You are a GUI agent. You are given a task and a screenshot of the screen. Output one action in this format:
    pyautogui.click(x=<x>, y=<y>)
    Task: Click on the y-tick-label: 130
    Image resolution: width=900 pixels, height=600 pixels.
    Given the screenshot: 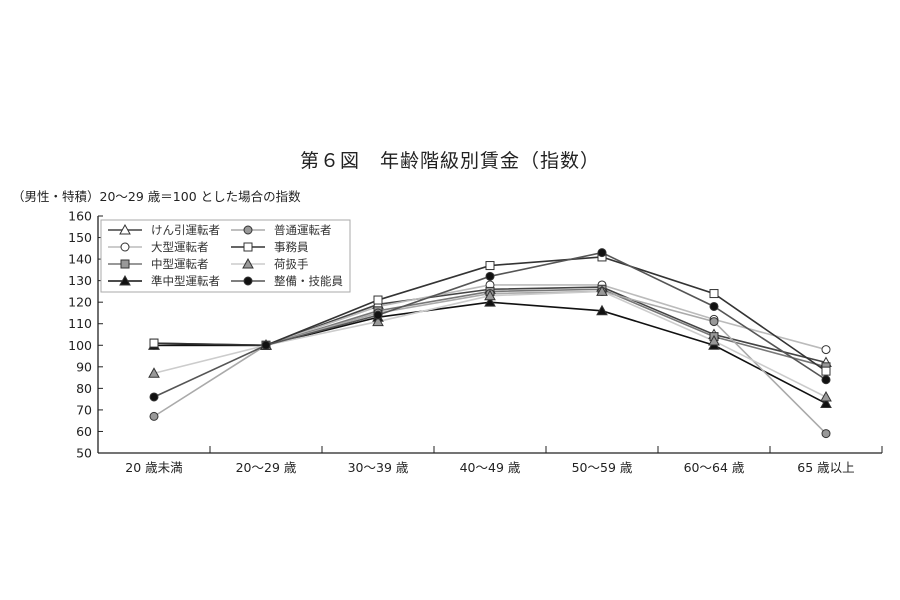 What is the action you would take?
    pyautogui.click(x=80, y=280)
    